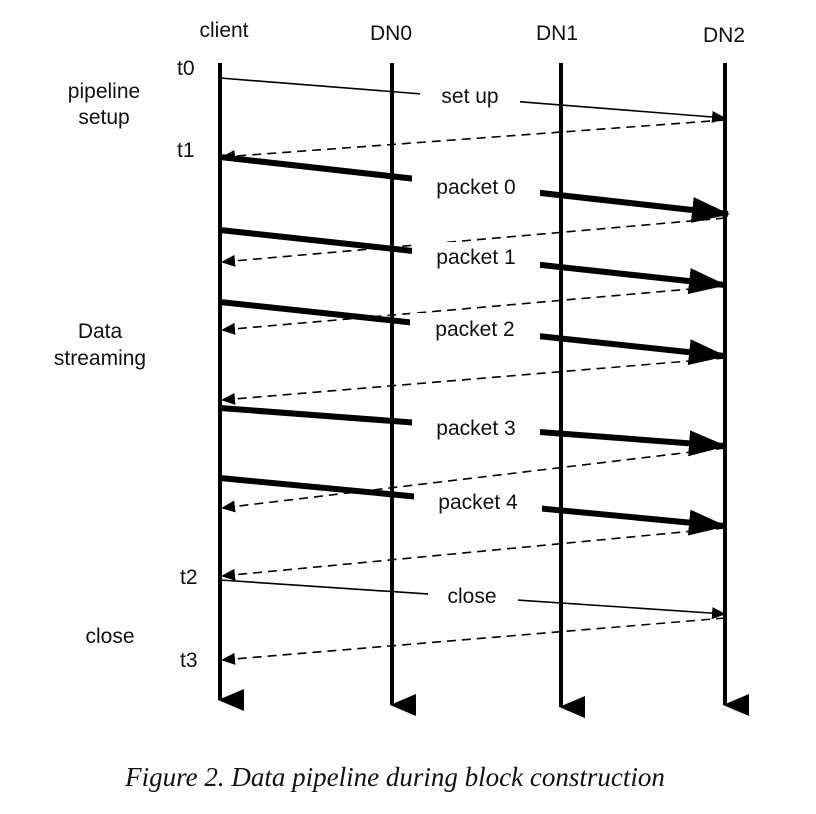 Image resolution: width=816 pixels, height=814 pixels. Describe the element at coordinates (223, 30) in the screenshot. I see `lifeline-label-client: client` at that location.